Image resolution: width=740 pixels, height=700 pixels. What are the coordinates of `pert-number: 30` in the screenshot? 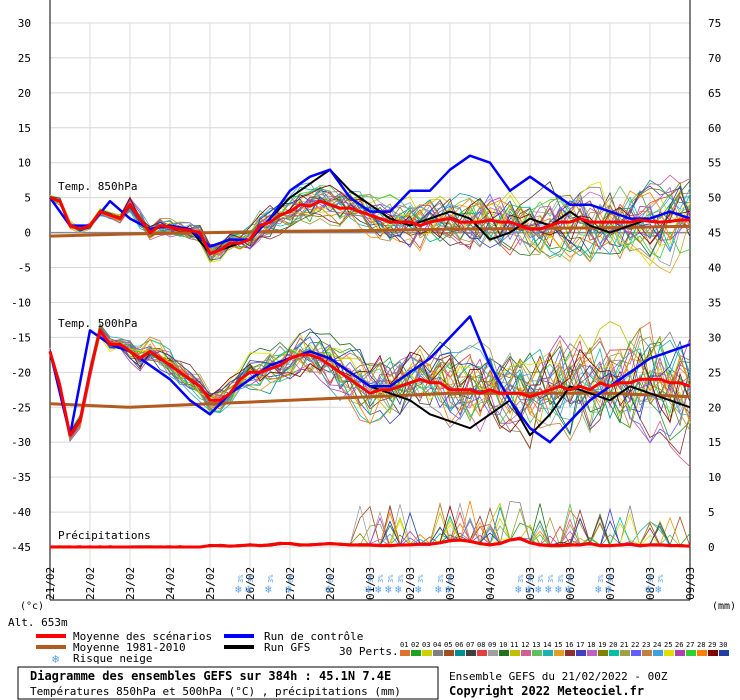 It's located at (723, 645).